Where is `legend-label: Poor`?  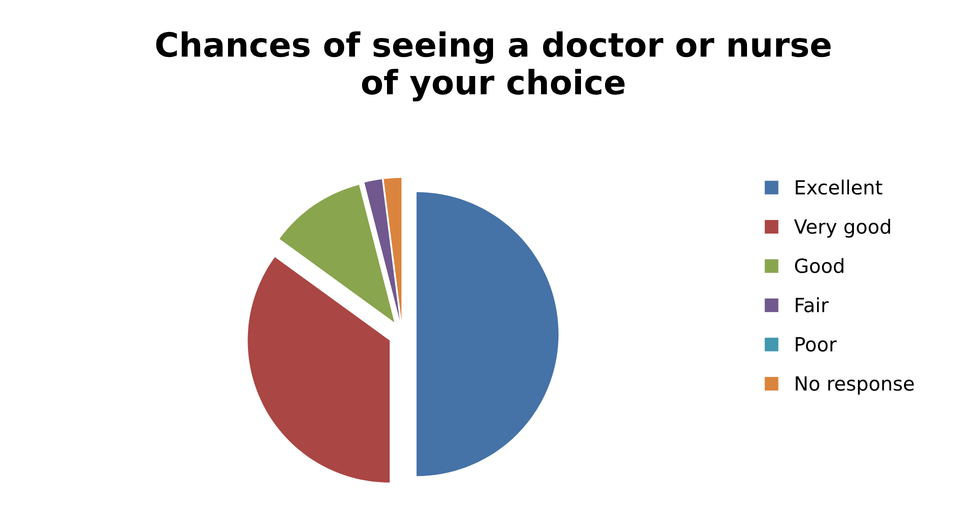
legend-label: Poor is located at coordinates (816, 344).